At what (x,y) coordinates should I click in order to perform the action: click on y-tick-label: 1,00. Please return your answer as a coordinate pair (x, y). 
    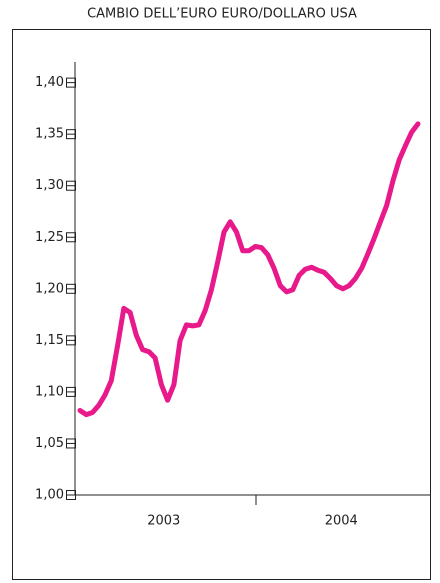
    Looking at the image, I should click on (49, 495).